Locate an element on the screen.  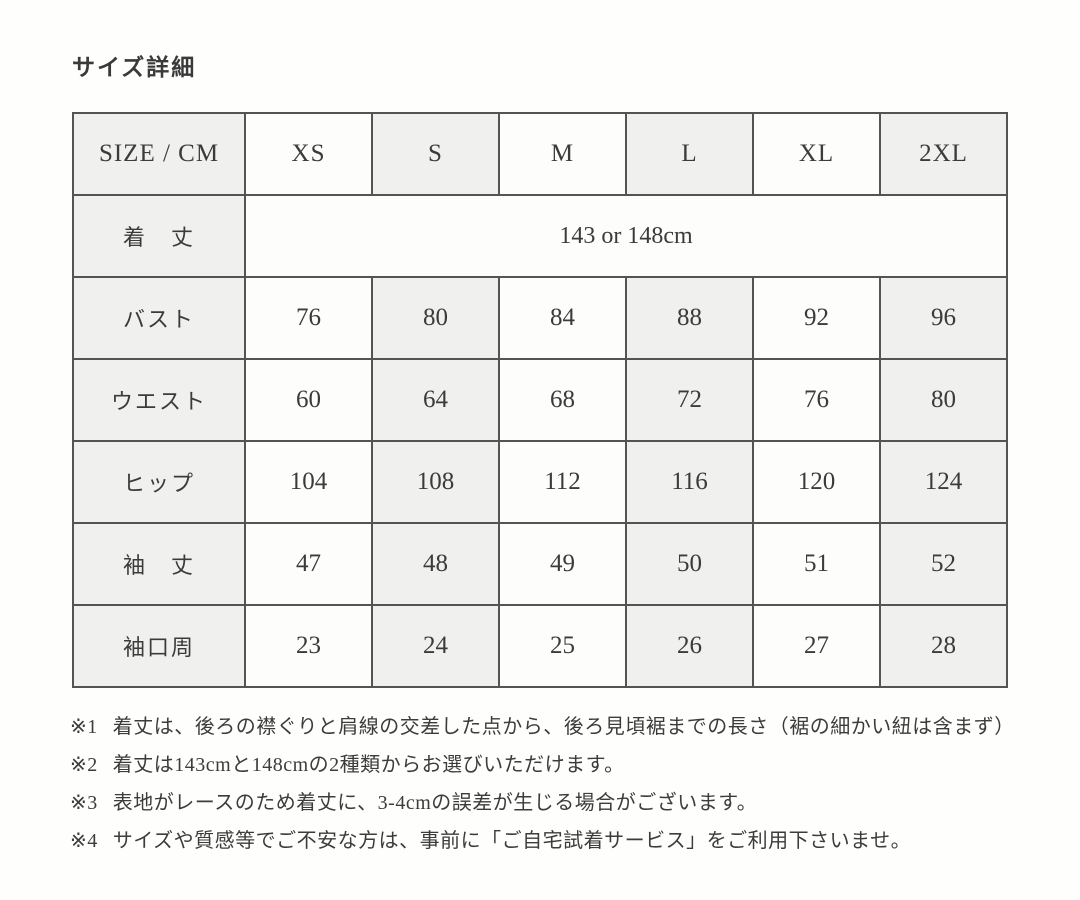
footnote-4-marker: ※4 is located at coordinates (84, 841).